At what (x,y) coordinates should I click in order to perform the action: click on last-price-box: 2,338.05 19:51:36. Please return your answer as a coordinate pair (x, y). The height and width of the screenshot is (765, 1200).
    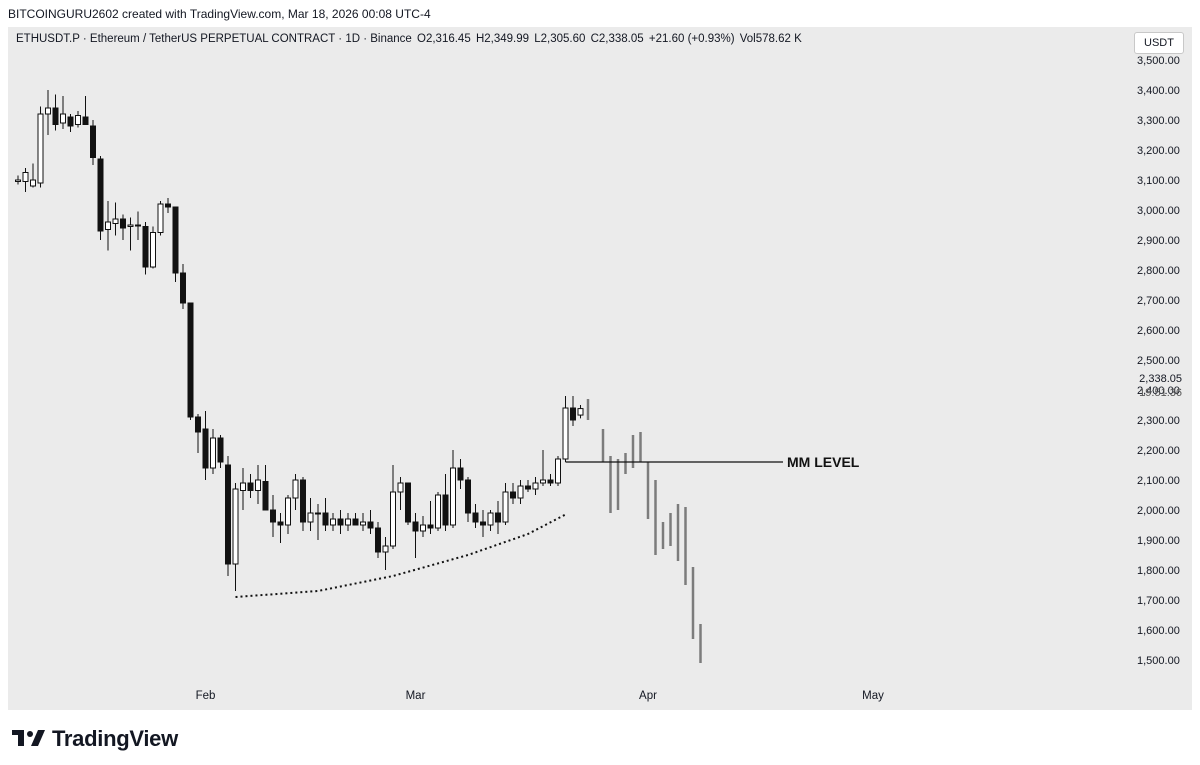
    Looking at the image, I should click on (1155, 386).